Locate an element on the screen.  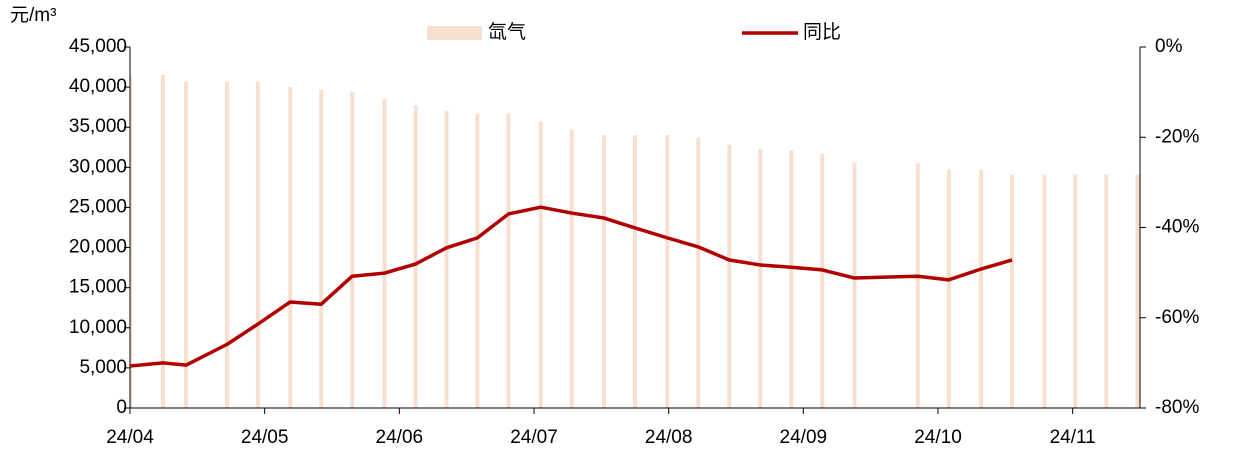
y-tick-label: 30,000 is located at coordinates (98, 166).